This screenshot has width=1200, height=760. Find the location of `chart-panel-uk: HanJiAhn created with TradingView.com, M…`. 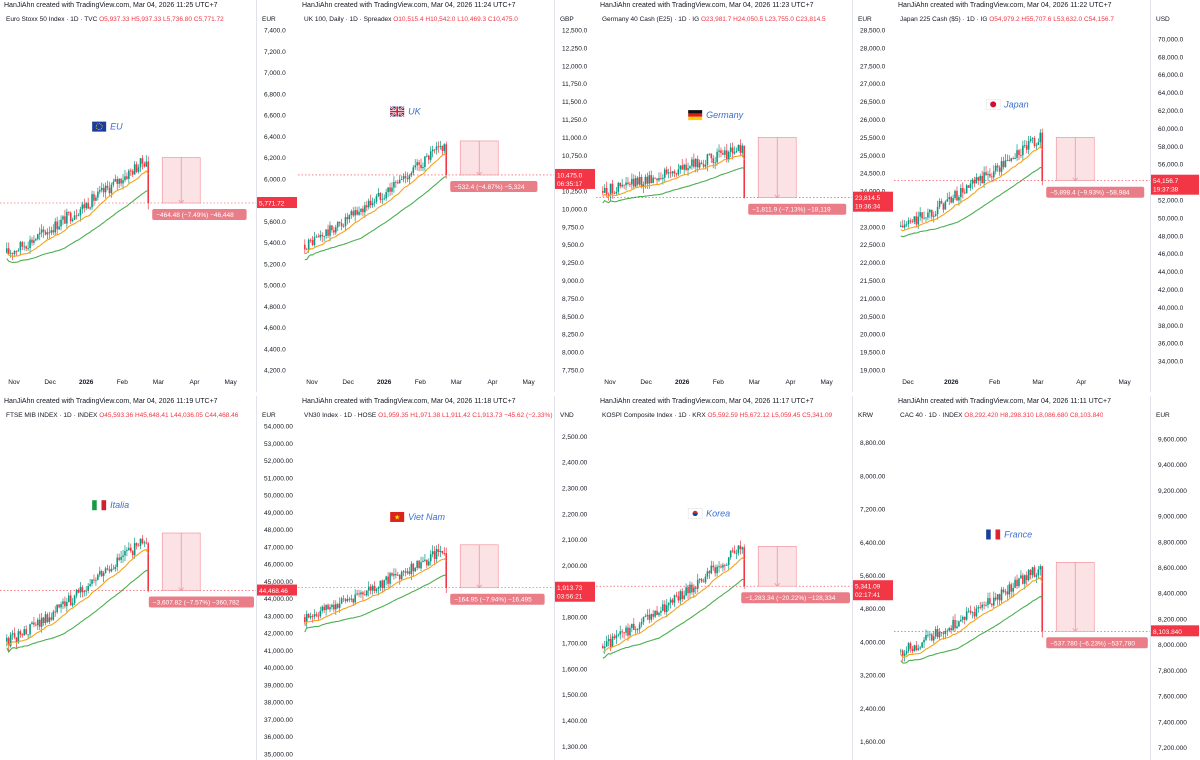

chart-panel-uk: HanJiAhn created with TradingView.com, M… is located at coordinates (447, 196).